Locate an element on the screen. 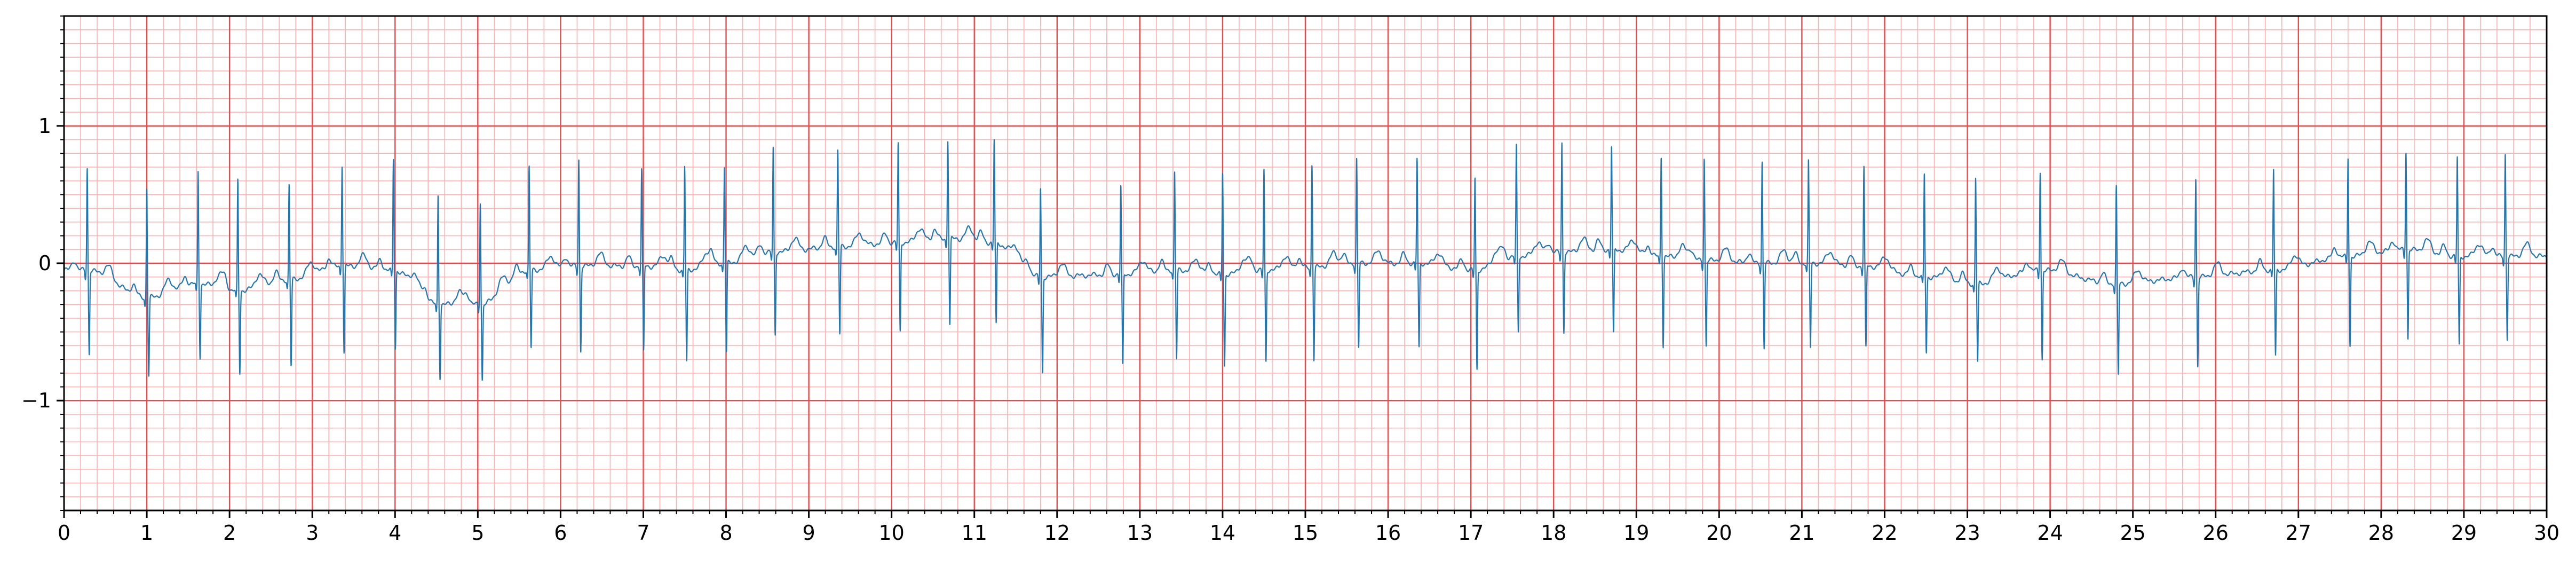 The height and width of the screenshot is (566, 2576). x-tick-label: 9 is located at coordinates (809, 533).